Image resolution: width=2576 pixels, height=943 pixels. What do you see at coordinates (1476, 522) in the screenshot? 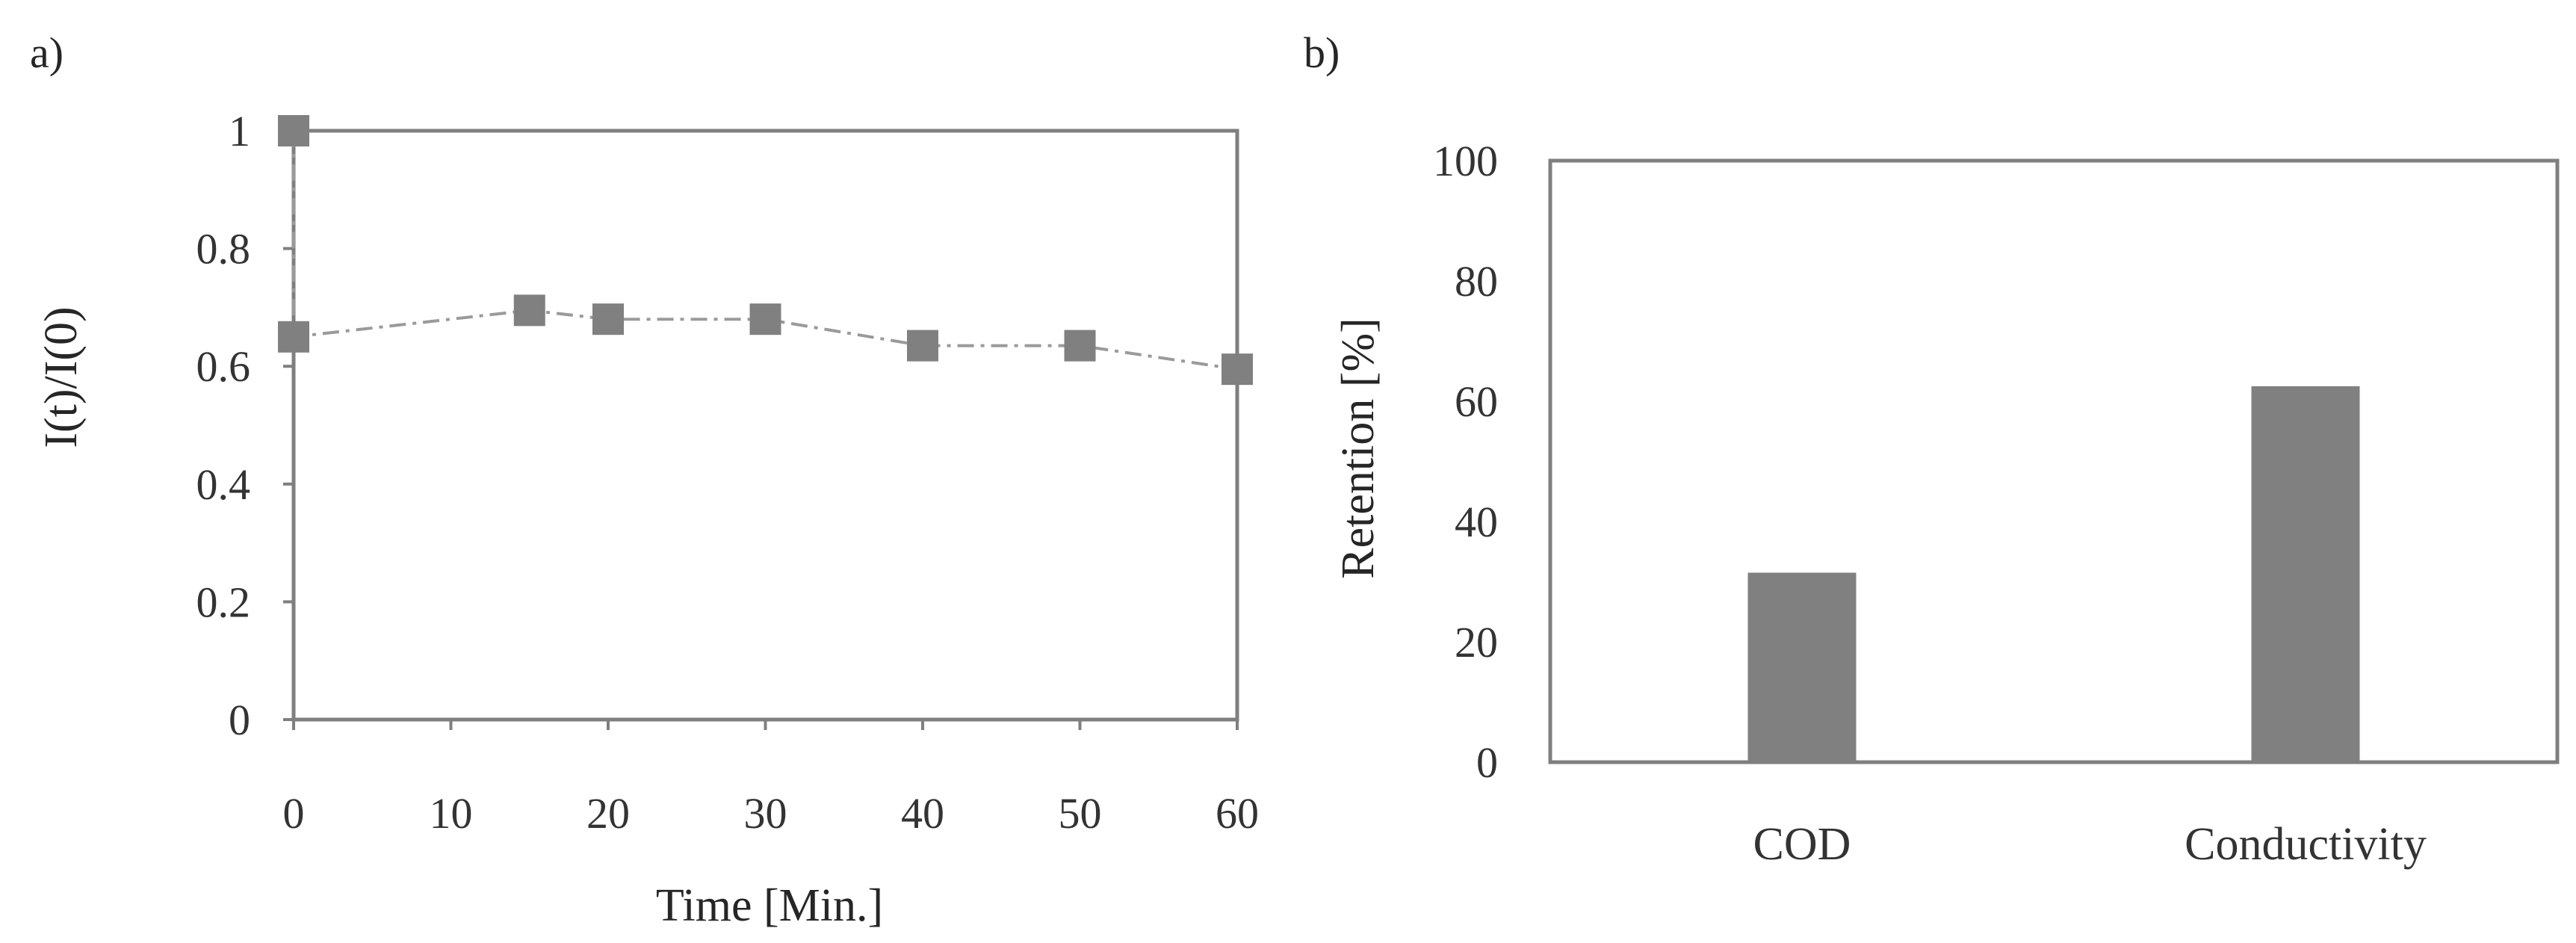
I see `y-tick-label: 40` at bounding box center [1476, 522].